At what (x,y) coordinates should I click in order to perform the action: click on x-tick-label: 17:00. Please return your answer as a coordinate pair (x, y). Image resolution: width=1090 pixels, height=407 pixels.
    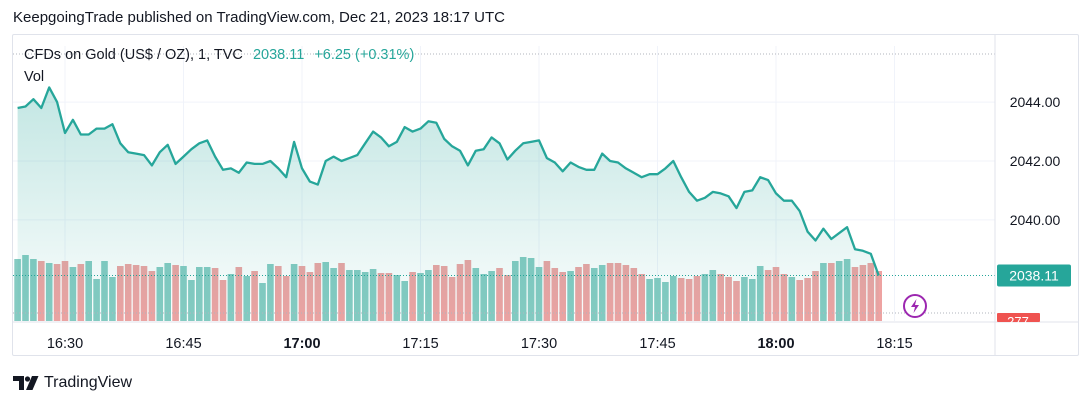
    Looking at the image, I should click on (301, 344).